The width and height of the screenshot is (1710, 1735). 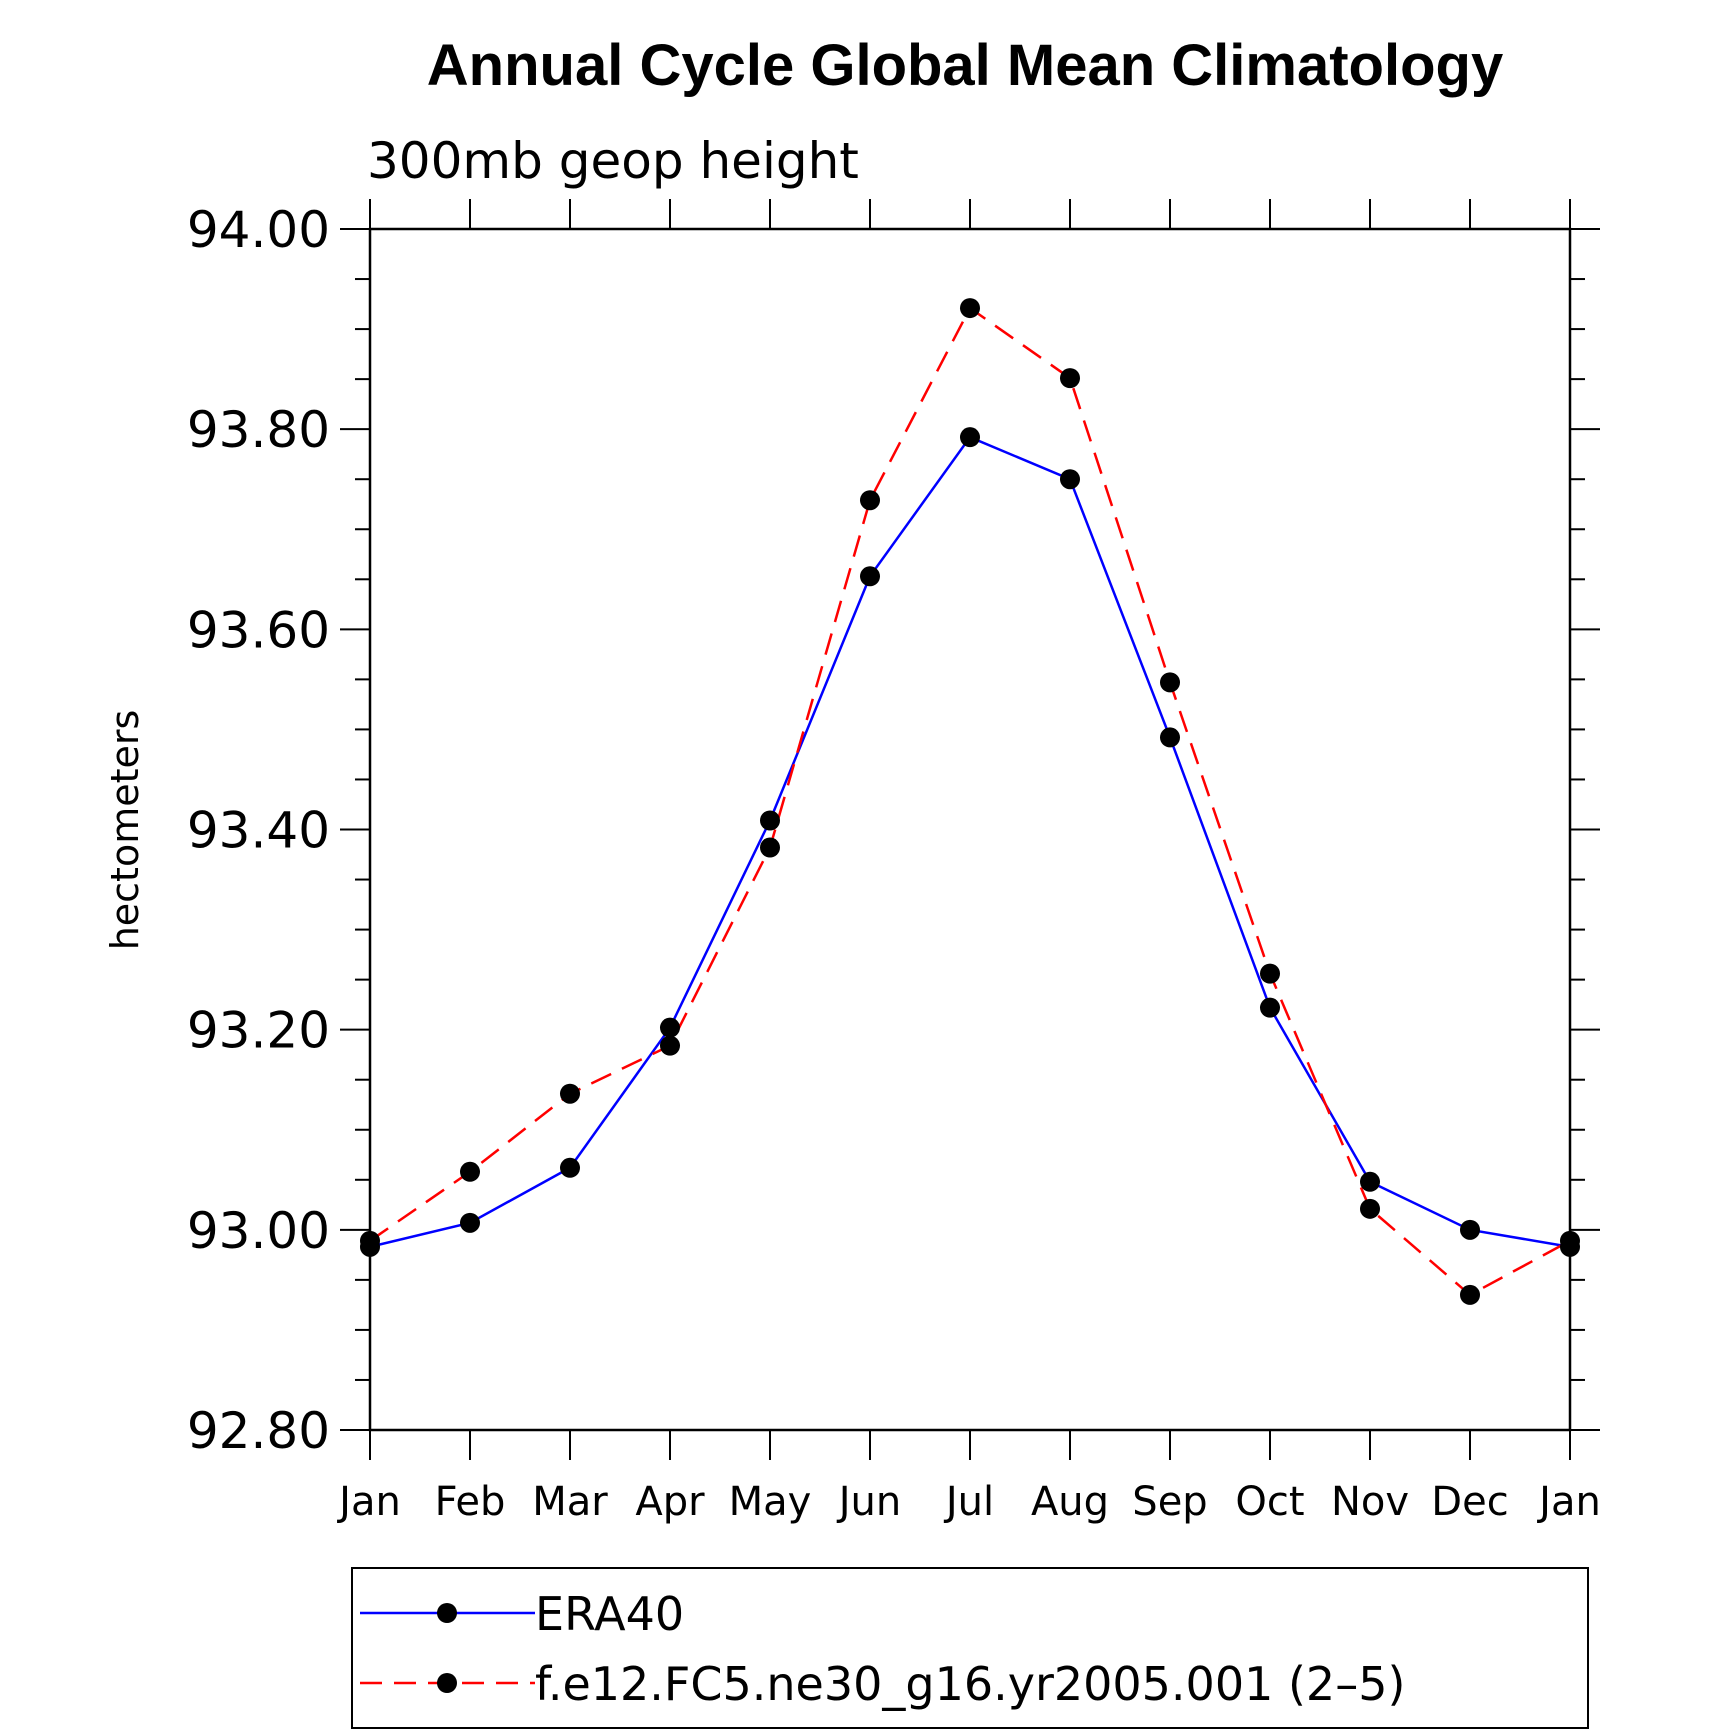 What do you see at coordinates (970, 1684) in the screenshot?
I see `legend-label-1: f.e12.FC5.ne30_g16.yr2005.001 (2–5)` at bounding box center [970, 1684].